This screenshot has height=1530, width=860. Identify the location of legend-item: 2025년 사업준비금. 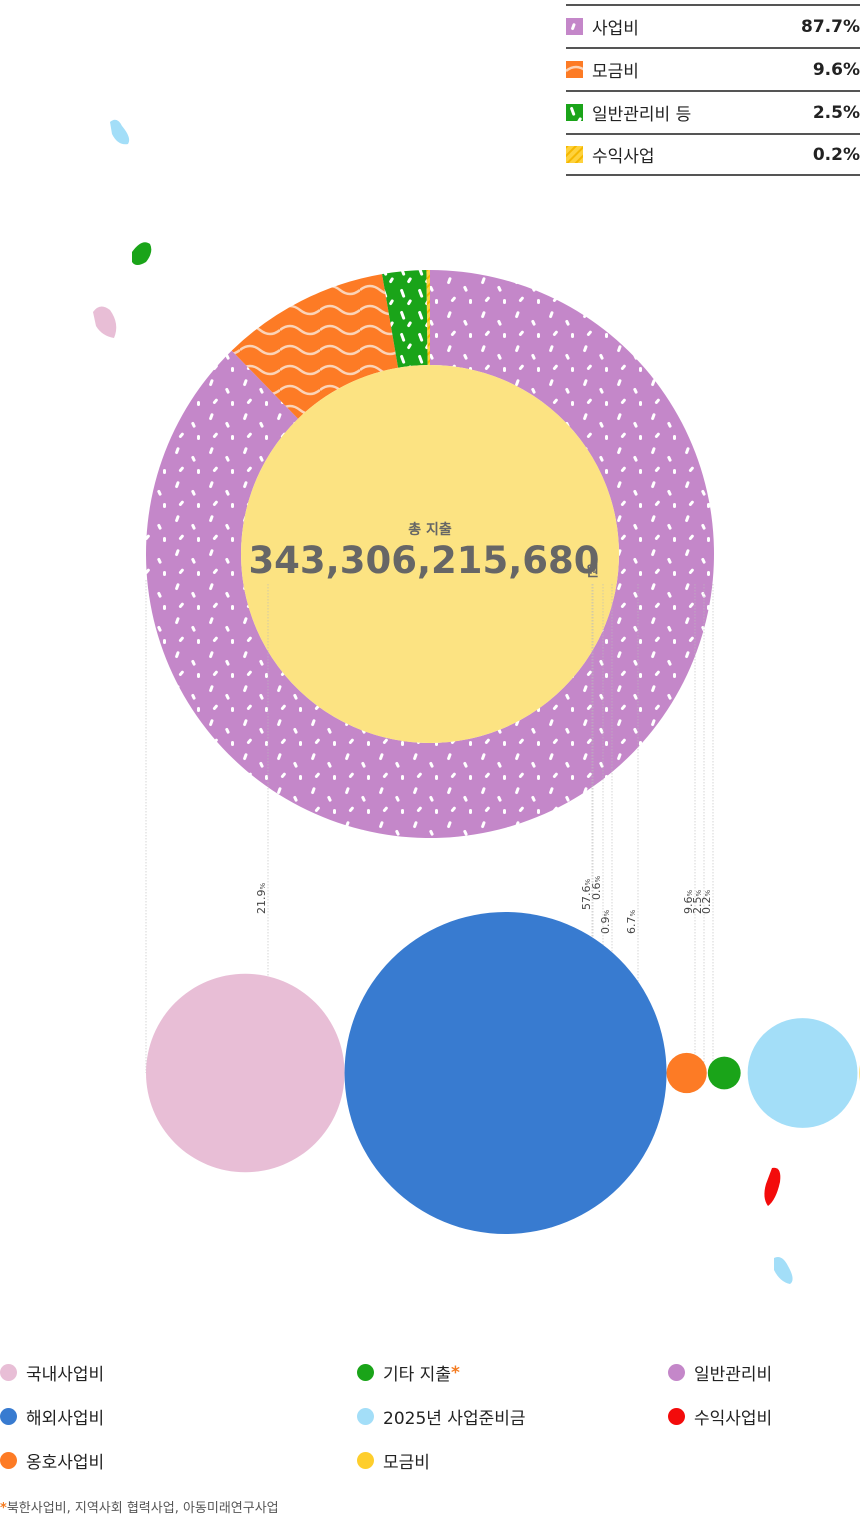
(441, 1416).